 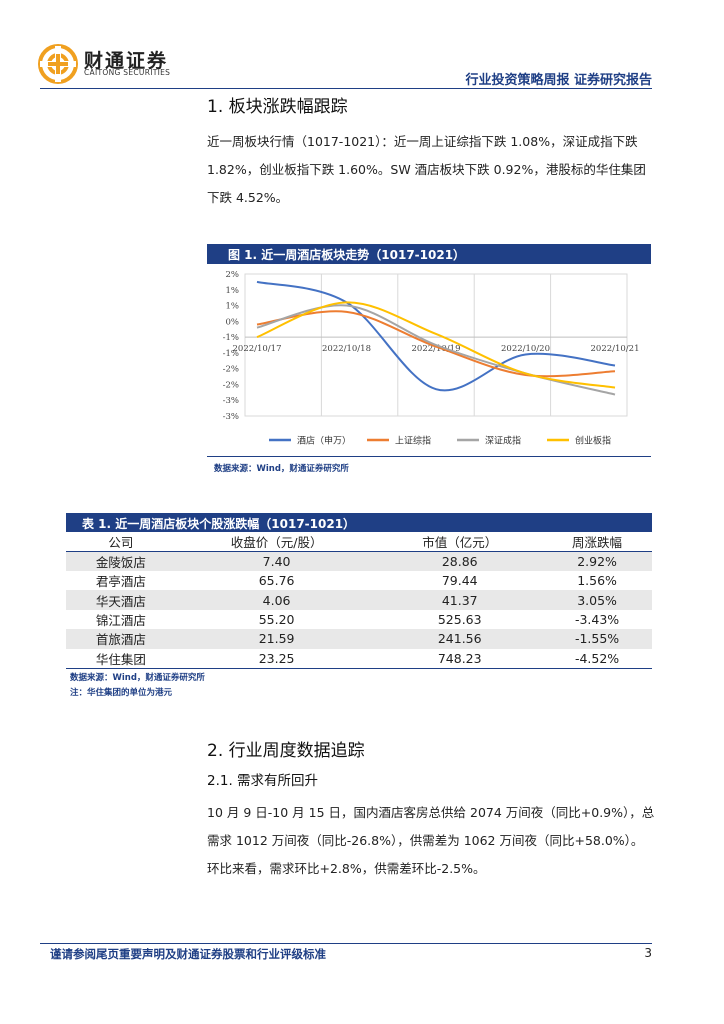 What do you see at coordinates (429, 456) in the screenshot?
I see `figure-bottom-divider` at bounding box center [429, 456].